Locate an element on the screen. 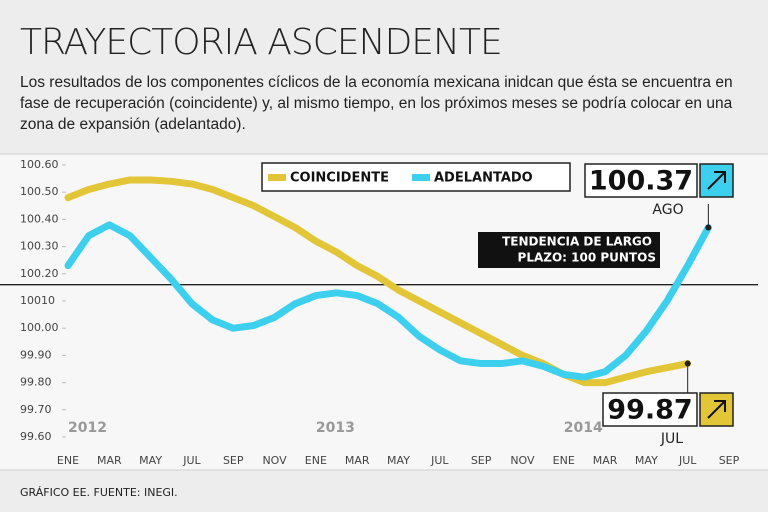 This screenshot has height=512, width=768. y-tick-label: 99.70 is located at coordinates (36, 409).